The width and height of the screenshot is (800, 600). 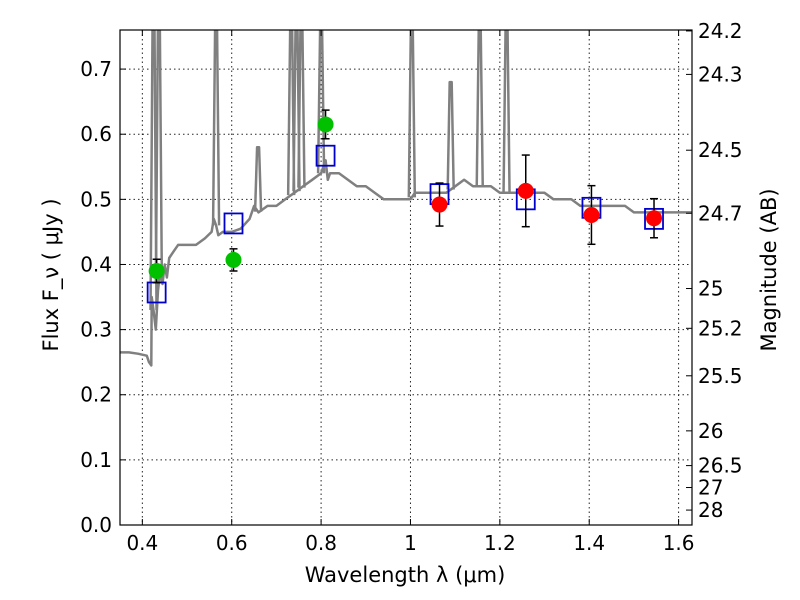 What do you see at coordinates (96, 395) in the screenshot?
I see `y-tick-label: 0.2` at bounding box center [96, 395].